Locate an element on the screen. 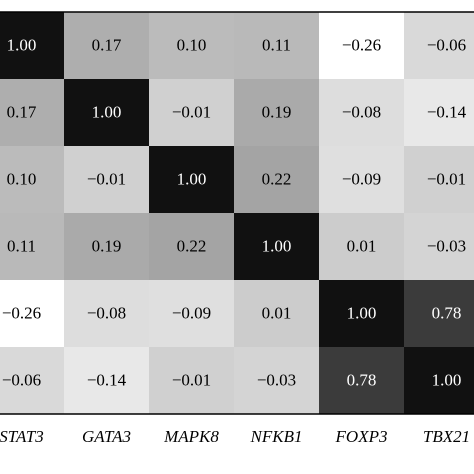 The height and width of the screenshot is (474, 474). x-tick-label: STAT3 is located at coordinates (22, 436).